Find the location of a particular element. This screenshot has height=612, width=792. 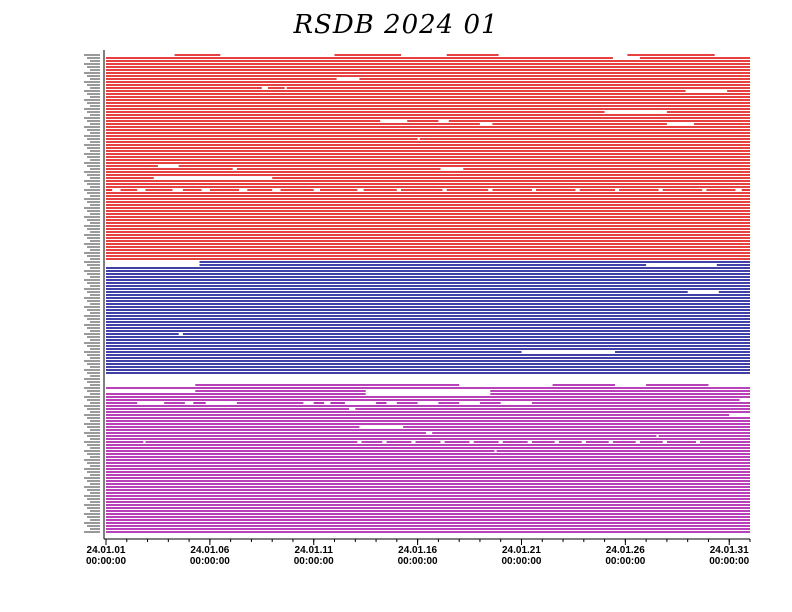

station-labels is located at coordinates (92, 293).